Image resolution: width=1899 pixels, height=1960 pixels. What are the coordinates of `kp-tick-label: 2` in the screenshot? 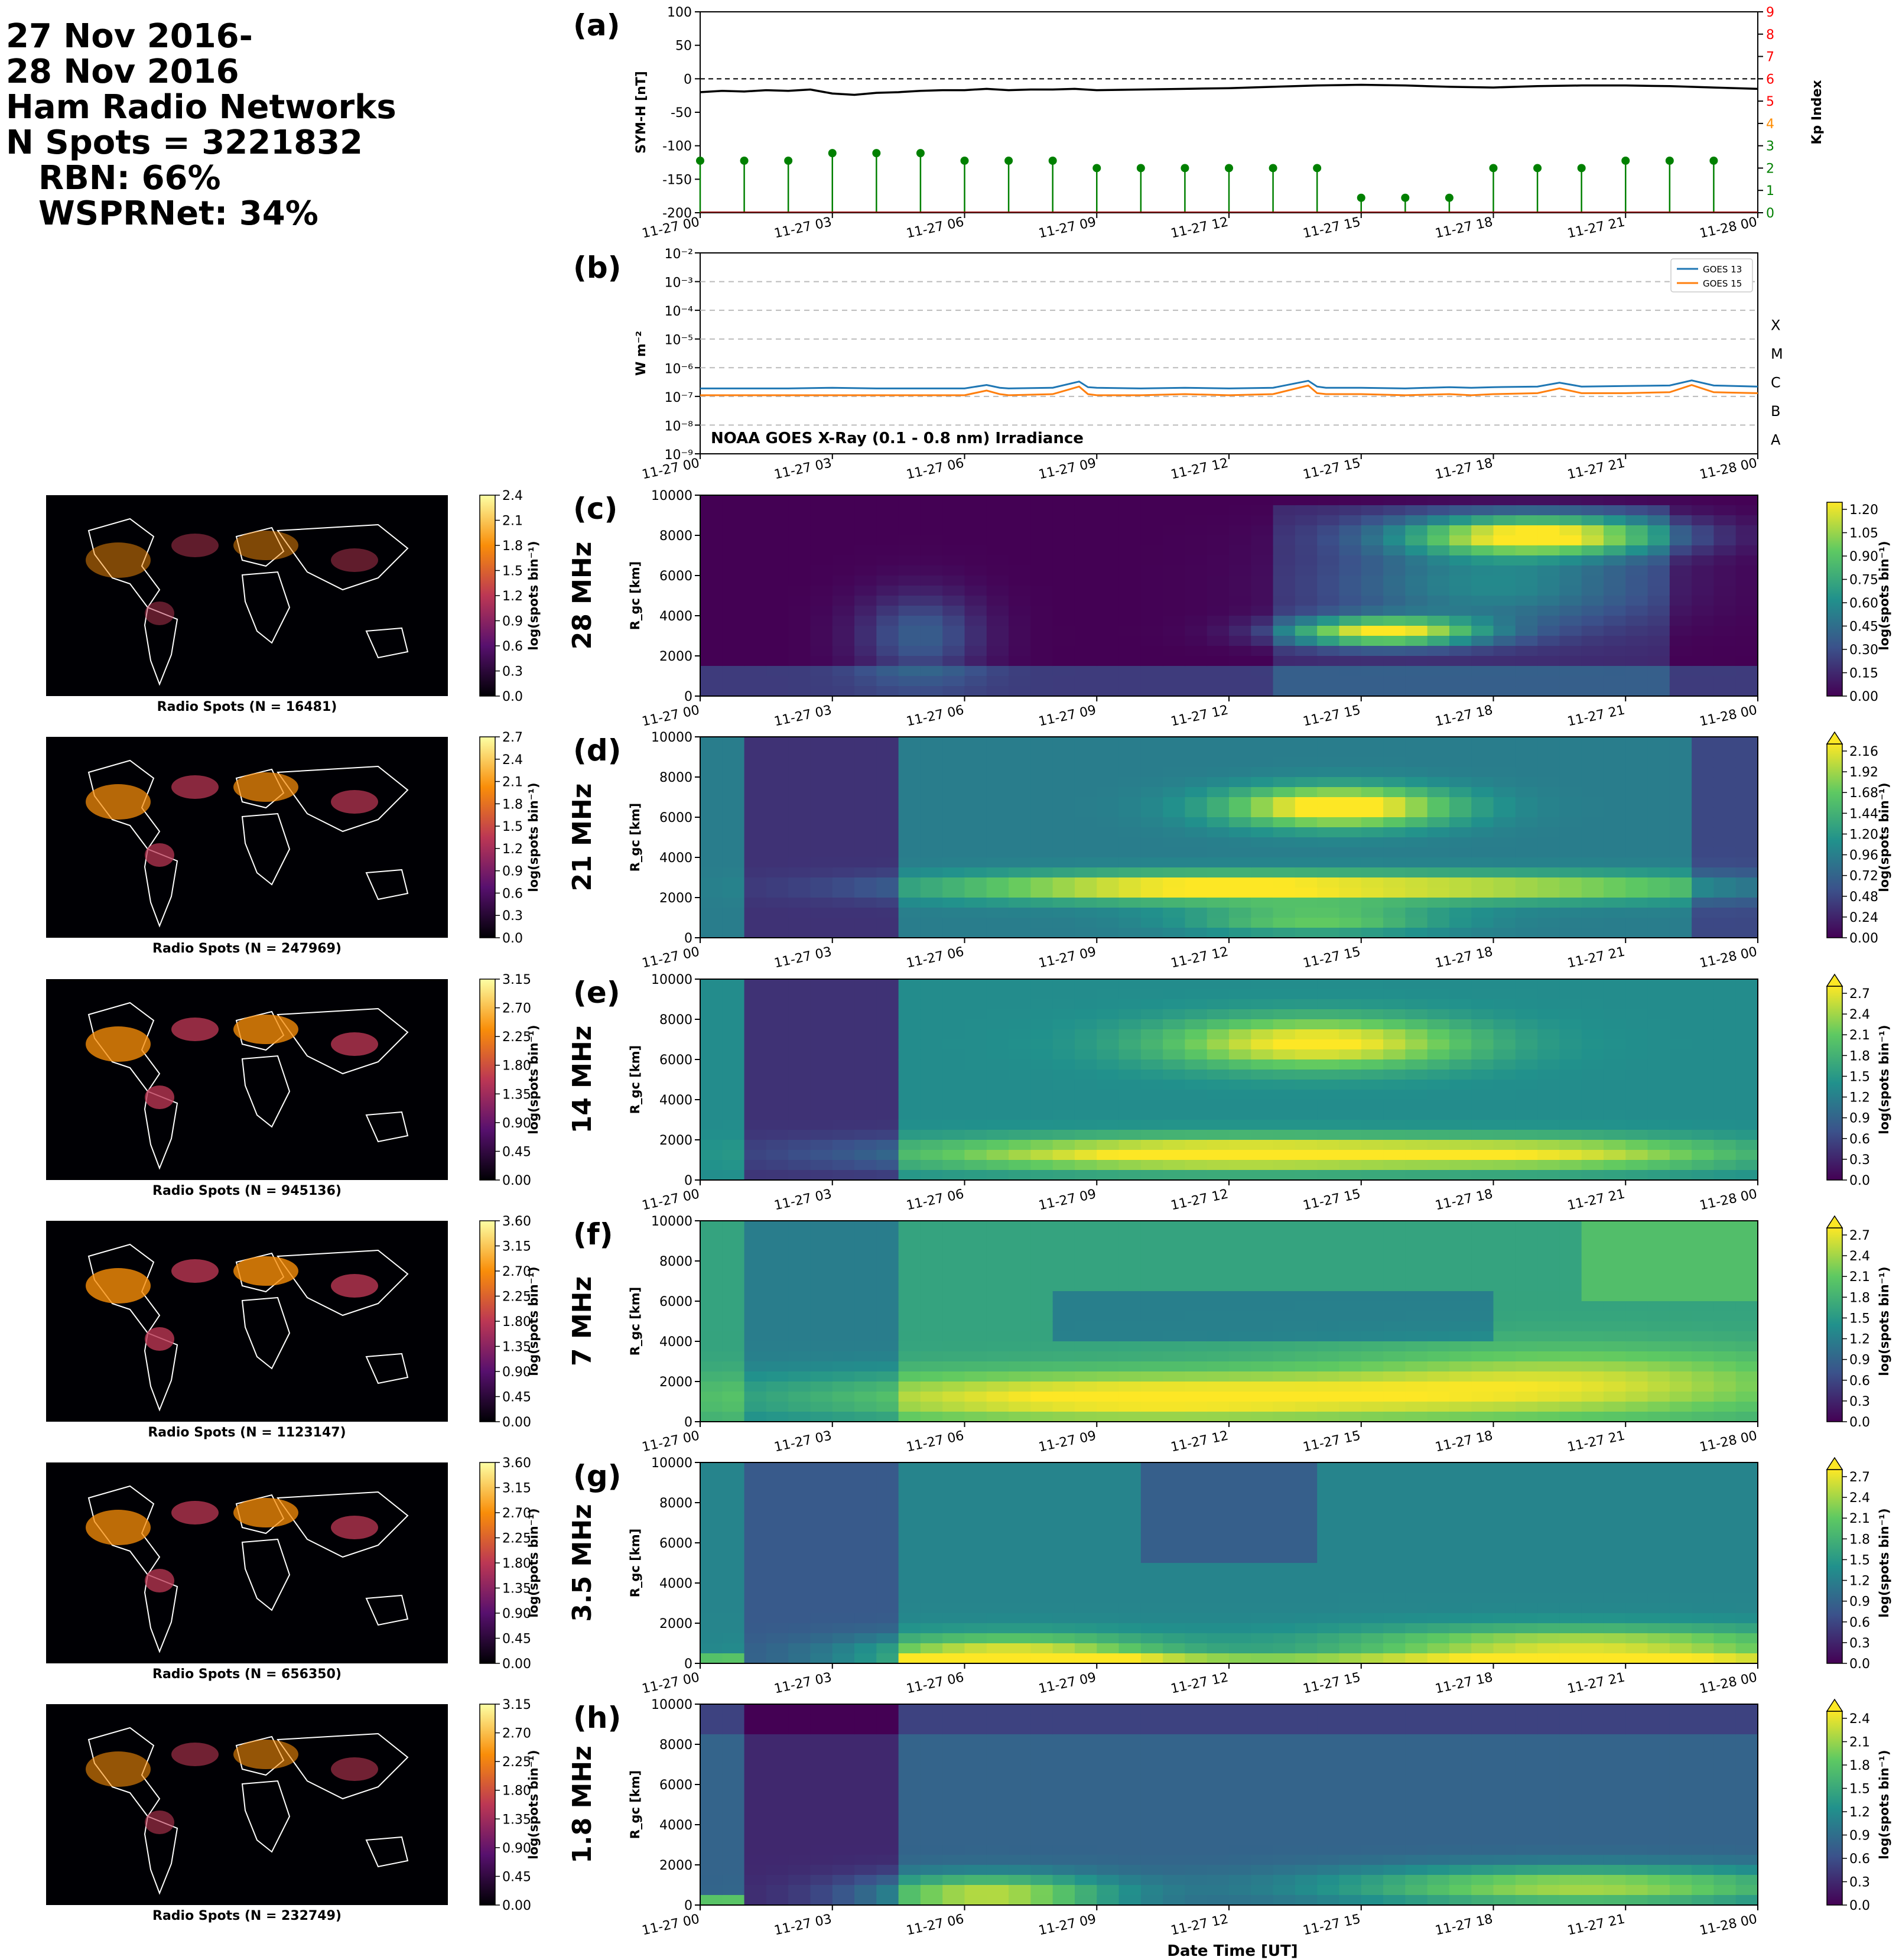 It's located at (1770, 168).